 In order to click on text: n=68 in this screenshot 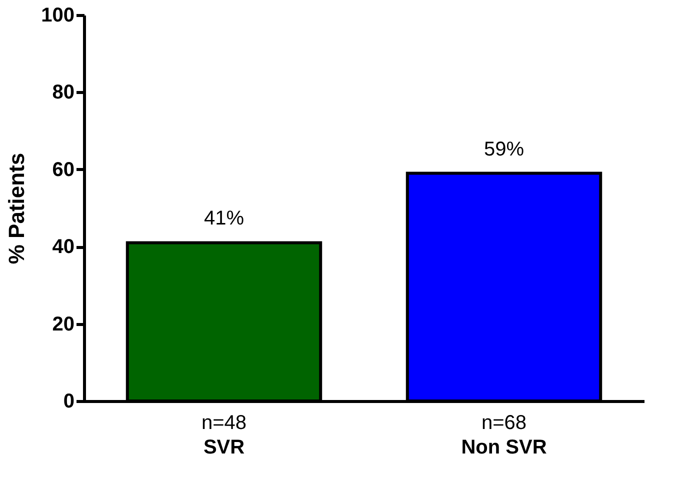, I will do `click(504, 423)`.